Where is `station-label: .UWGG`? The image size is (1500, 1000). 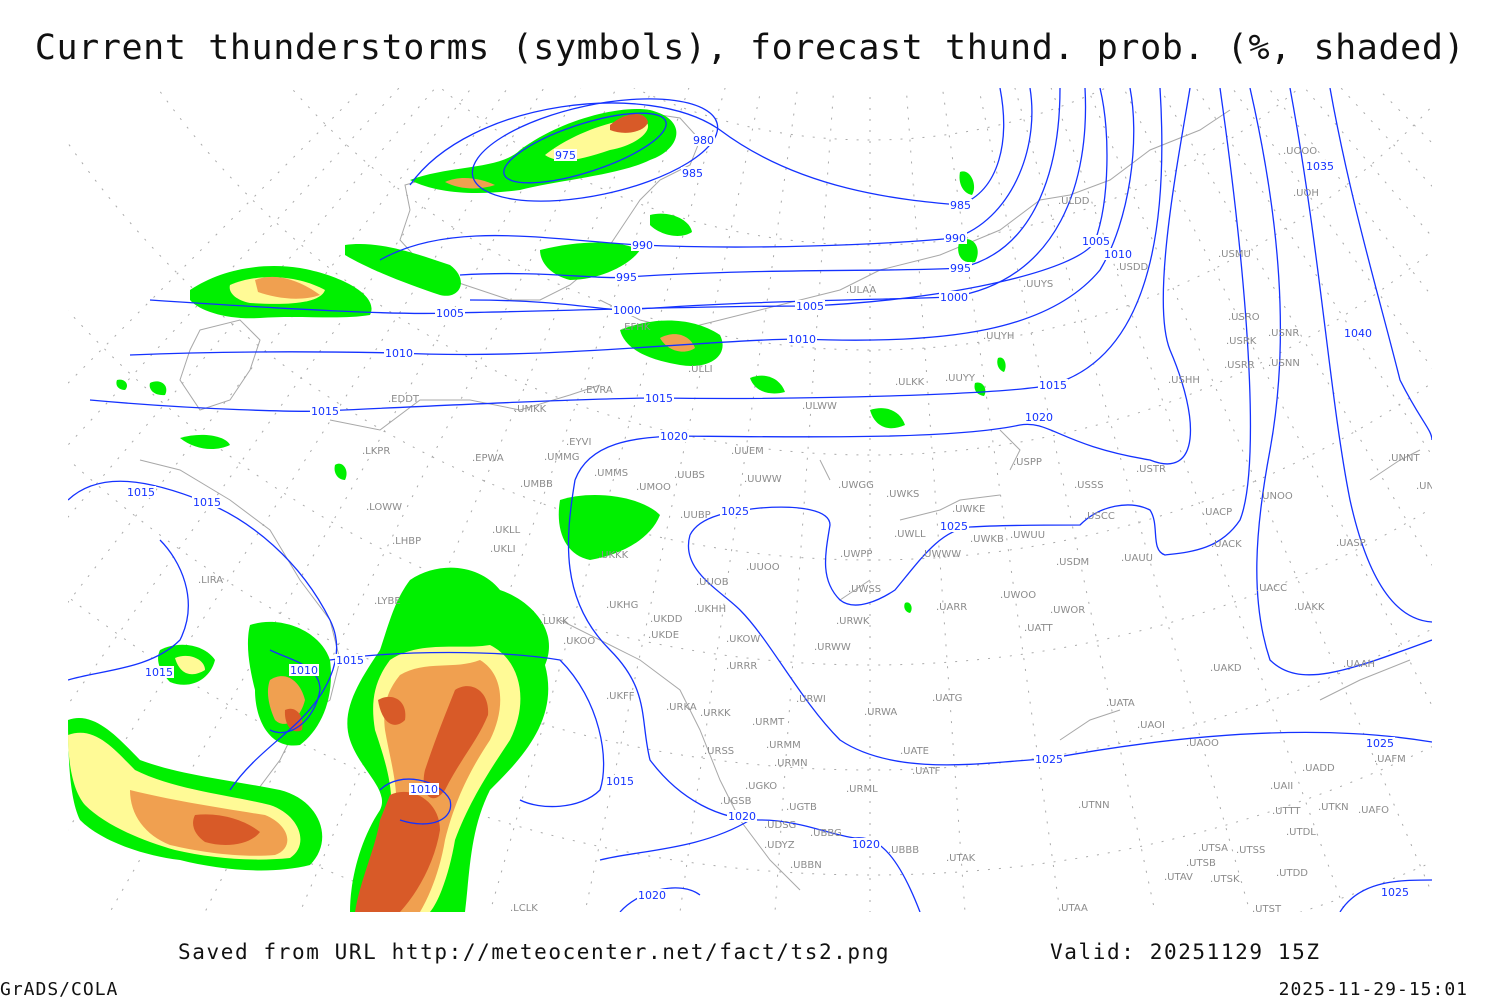 station-label: .UWGG is located at coordinates (856, 485).